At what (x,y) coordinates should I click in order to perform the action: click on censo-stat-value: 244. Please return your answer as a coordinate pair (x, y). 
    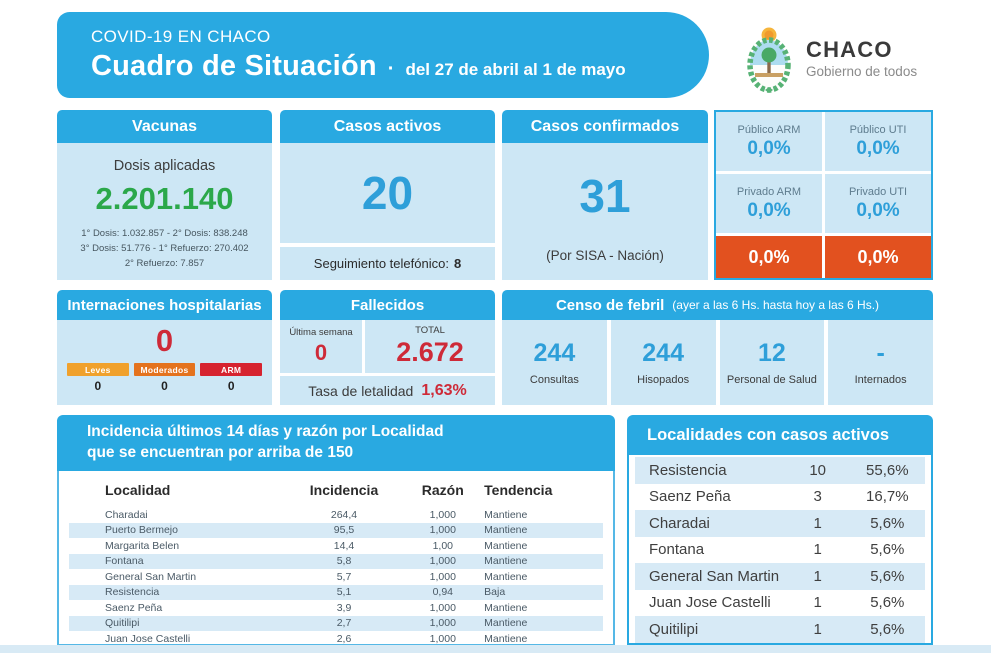
    Looking at the image, I should click on (663, 353).